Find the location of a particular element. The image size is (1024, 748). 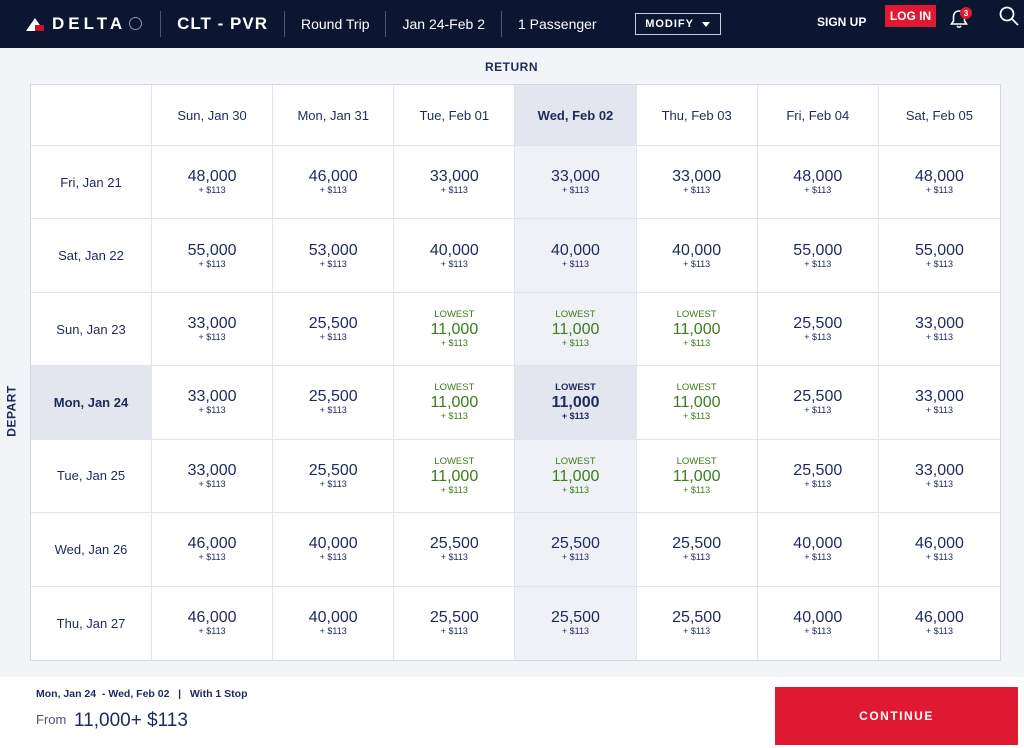

fare-miles: 46,000 is located at coordinates (939, 618).